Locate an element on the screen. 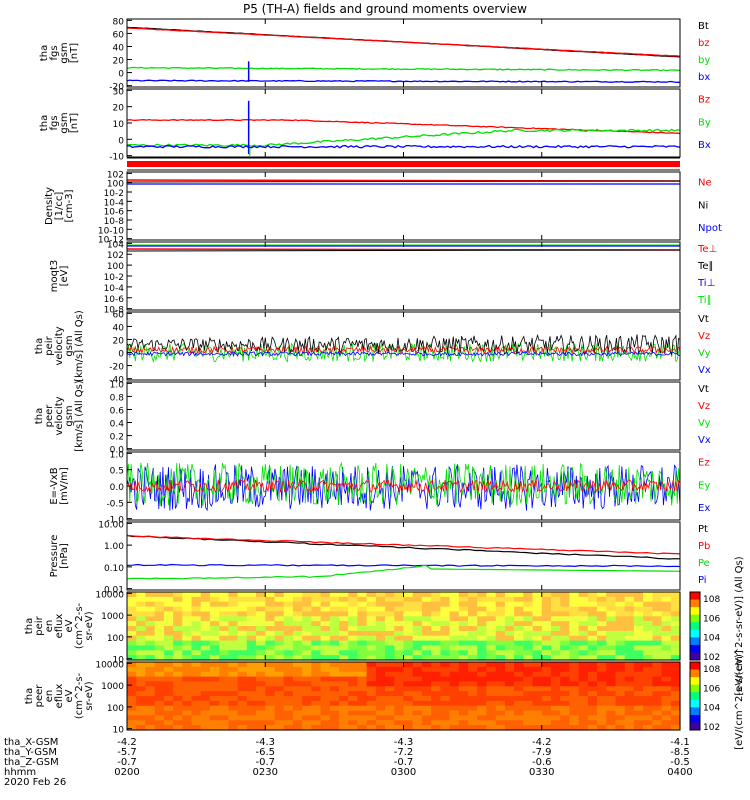 This screenshot has width=750, height=800. legend-ni: Ni is located at coordinates (703, 205).